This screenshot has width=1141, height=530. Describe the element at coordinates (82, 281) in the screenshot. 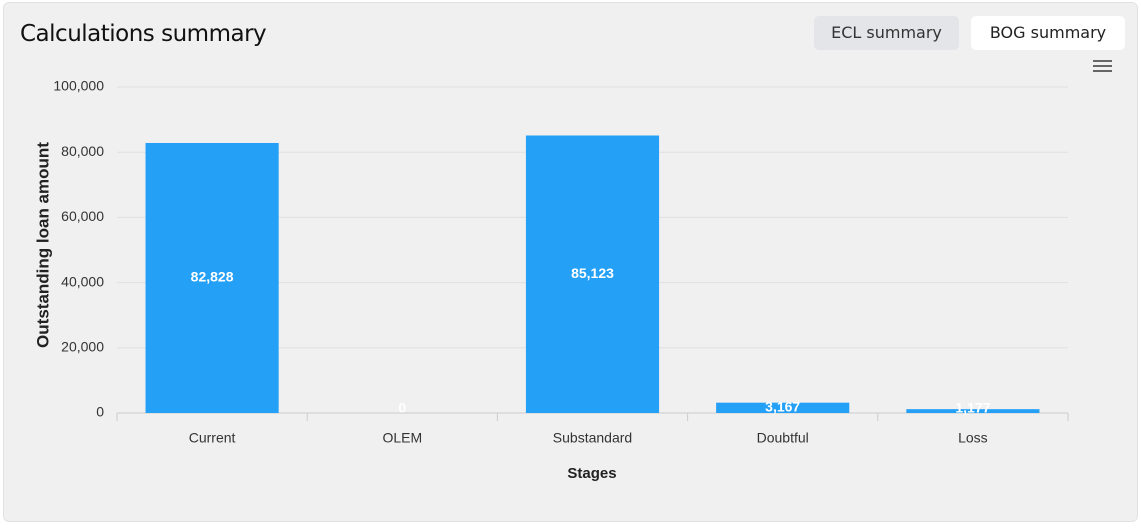

I see `y-tick-label: 40,000` at that location.